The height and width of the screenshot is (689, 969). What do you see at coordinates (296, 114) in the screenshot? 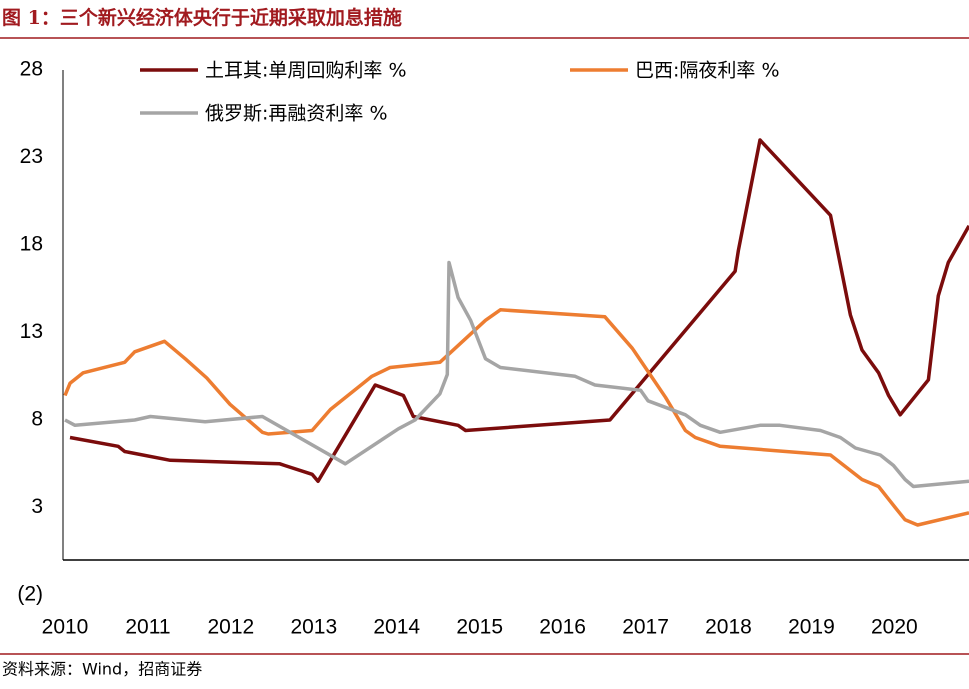
I see `legend-label: 俄罗斯:再融资利率 %` at bounding box center [296, 114].